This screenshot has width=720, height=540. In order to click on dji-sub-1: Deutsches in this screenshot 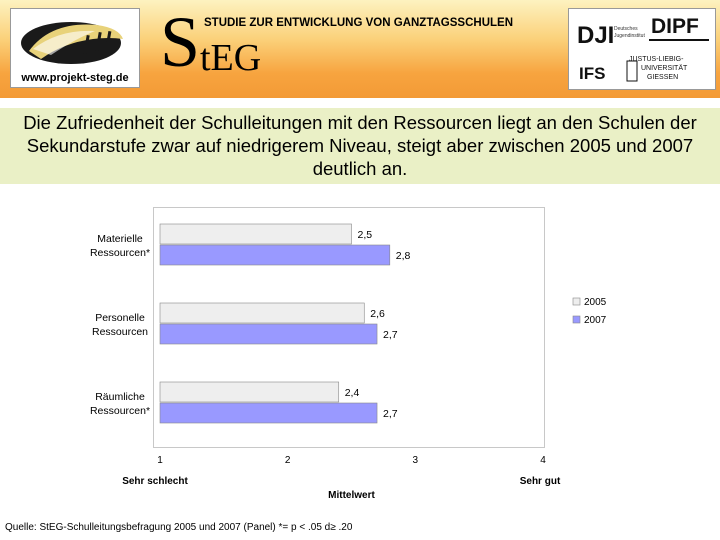, I will do `click(626, 29)`.